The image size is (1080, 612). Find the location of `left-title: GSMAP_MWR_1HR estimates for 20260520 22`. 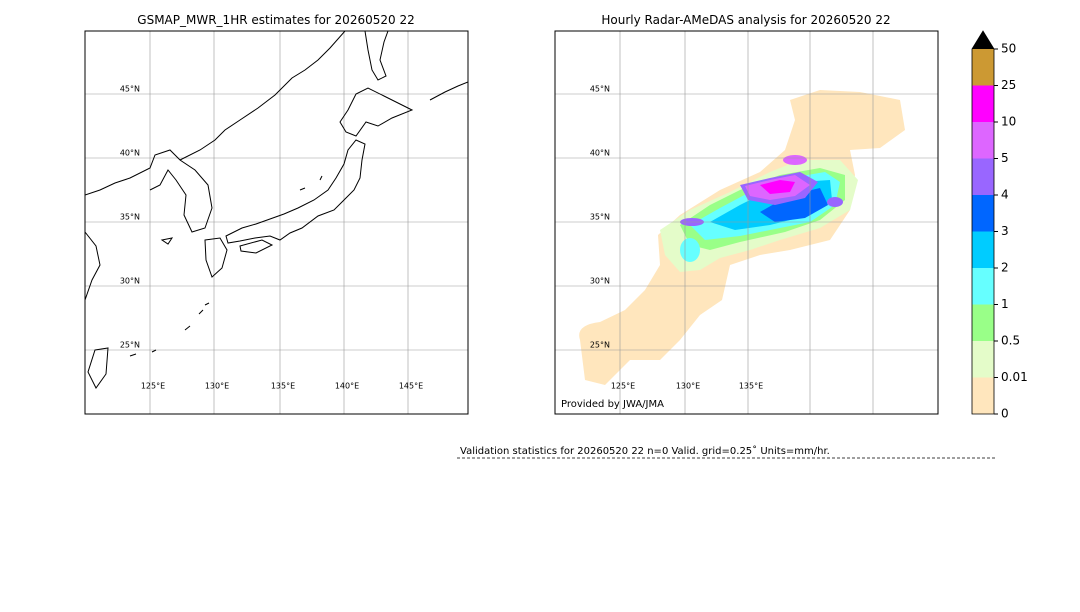

left-title: GSMAP_MWR_1HR estimates for 20260520 22 is located at coordinates (275, 20).